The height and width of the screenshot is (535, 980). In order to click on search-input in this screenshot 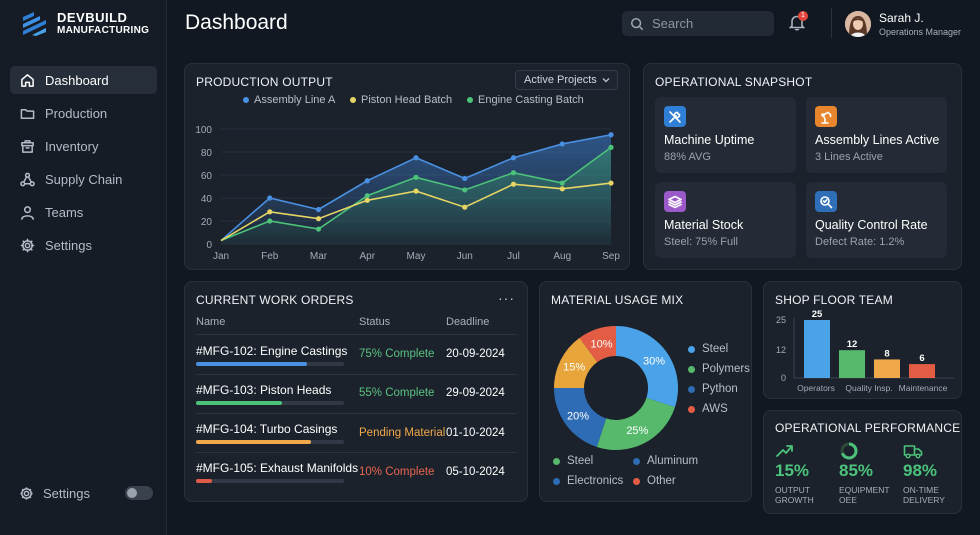, I will do `click(707, 23)`.